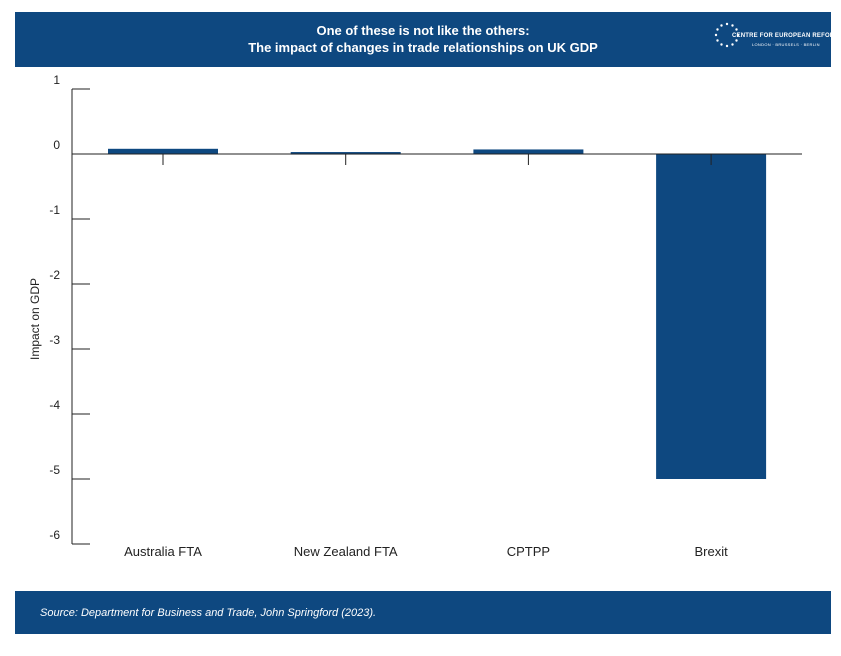  Describe the element at coordinates (56, 145) in the screenshot. I see `y-tick-label: 0` at that location.